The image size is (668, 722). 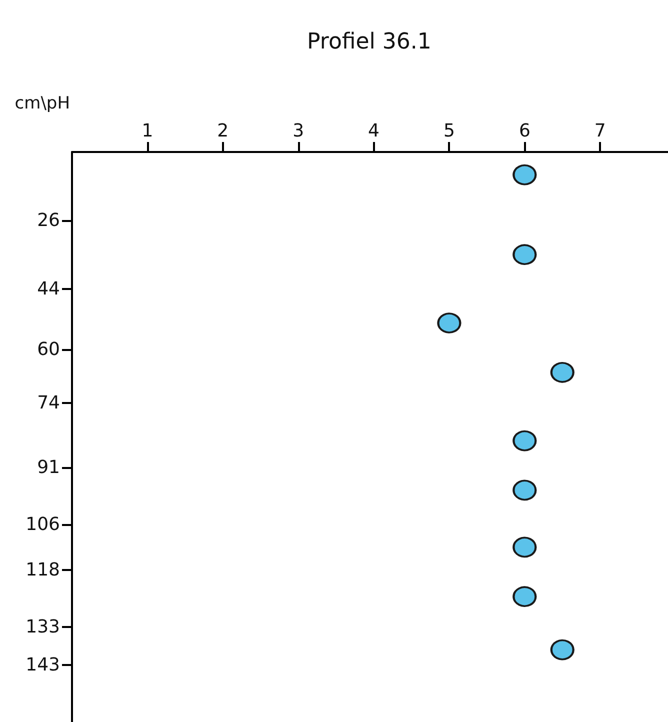 I want to click on x-tick-label: 1, so click(x=148, y=131).